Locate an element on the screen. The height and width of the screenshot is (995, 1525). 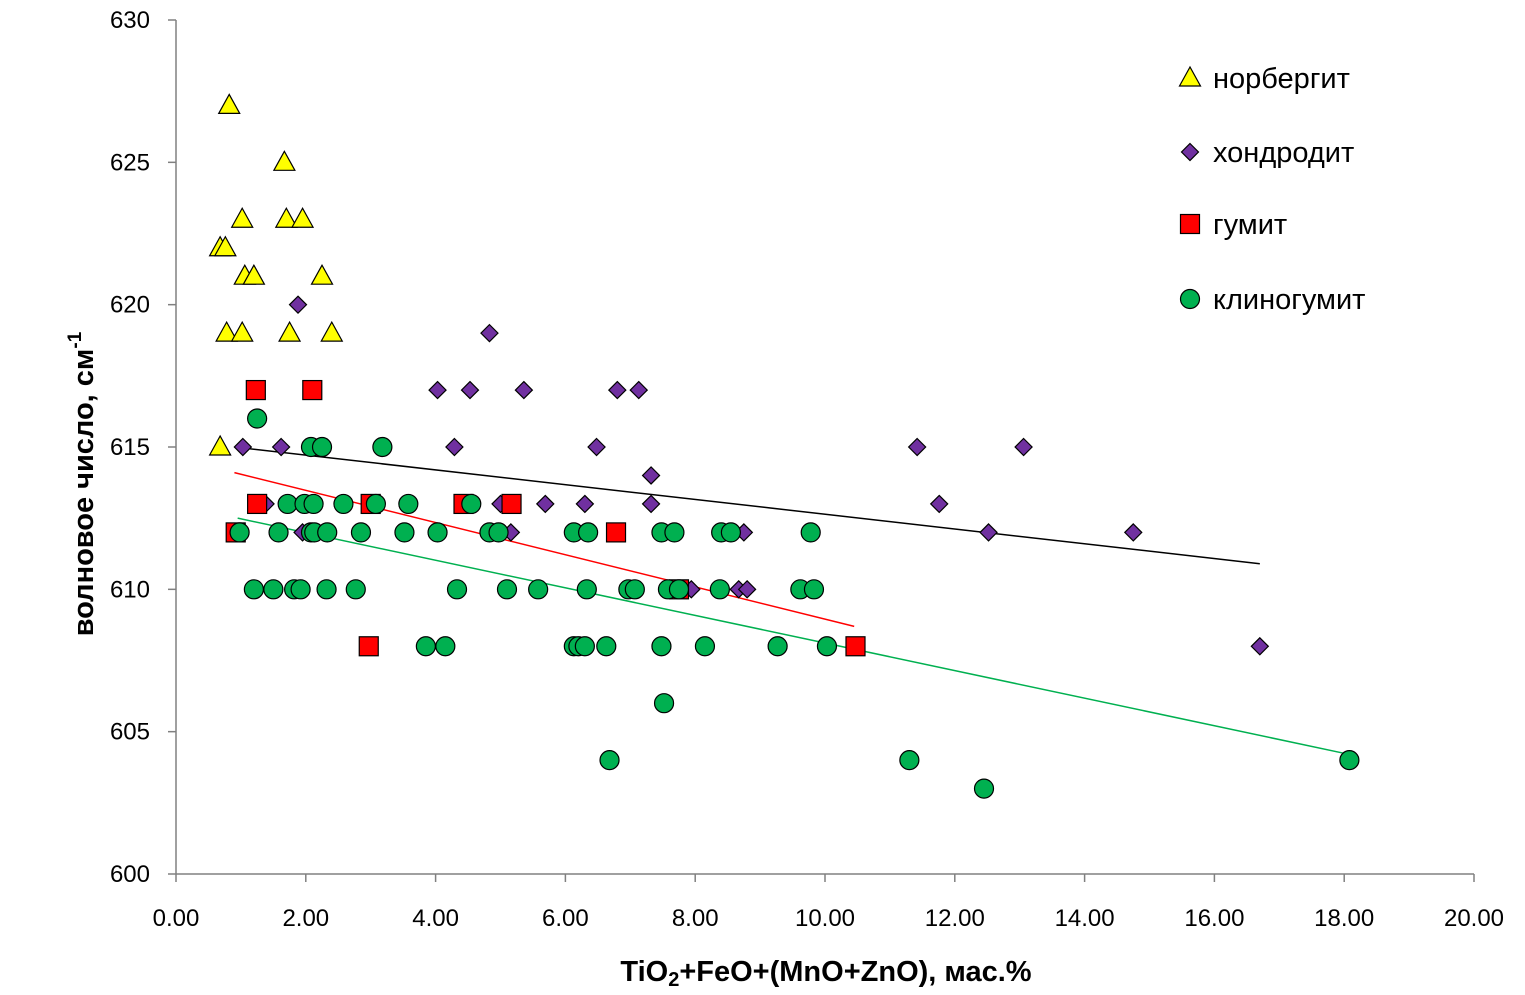
legend-item: хондродит is located at coordinates (1267, 153).